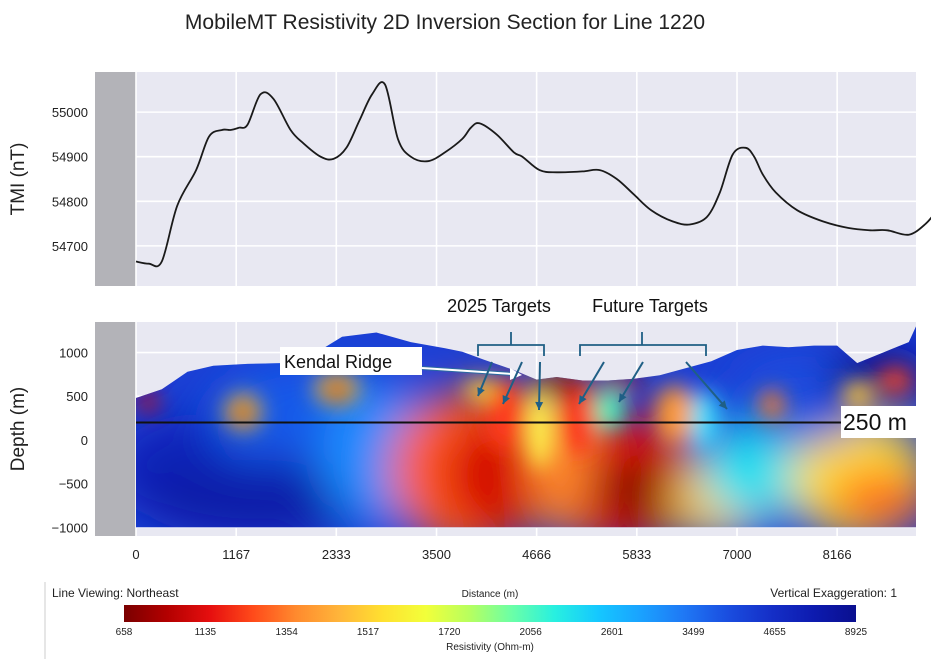  What do you see at coordinates (636, 554) in the screenshot?
I see `section-x-tick-label: 5833` at bounding box center [636, 554].